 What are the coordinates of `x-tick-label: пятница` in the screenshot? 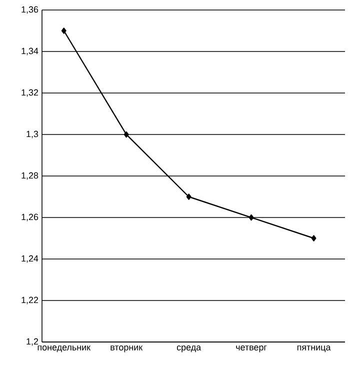 It's located at (314, 349).